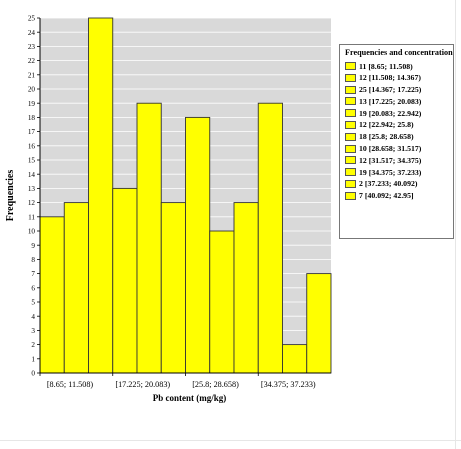 The height and width of the screenshot is (449, 461). Describe the element at coordinates (32, 19) in the screenshot. I see `y-tick-label: 25` at that location.